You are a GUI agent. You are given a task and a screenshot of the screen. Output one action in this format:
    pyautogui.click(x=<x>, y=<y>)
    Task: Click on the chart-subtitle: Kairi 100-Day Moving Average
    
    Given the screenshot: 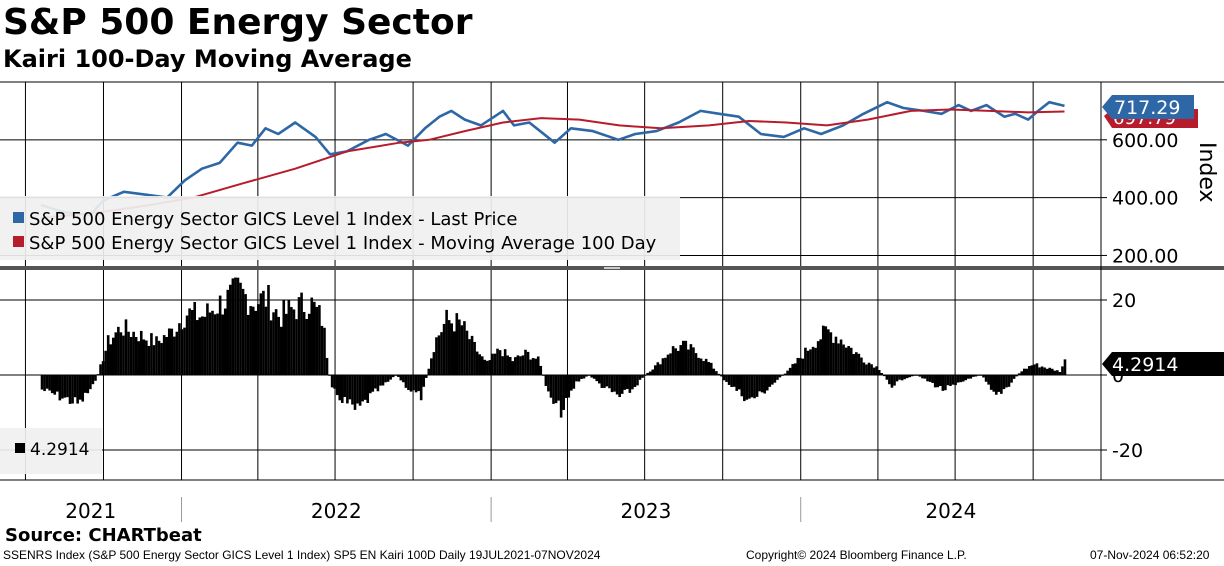 What is the action you would take?
    pyautogui.click(x=207, y=59)
    